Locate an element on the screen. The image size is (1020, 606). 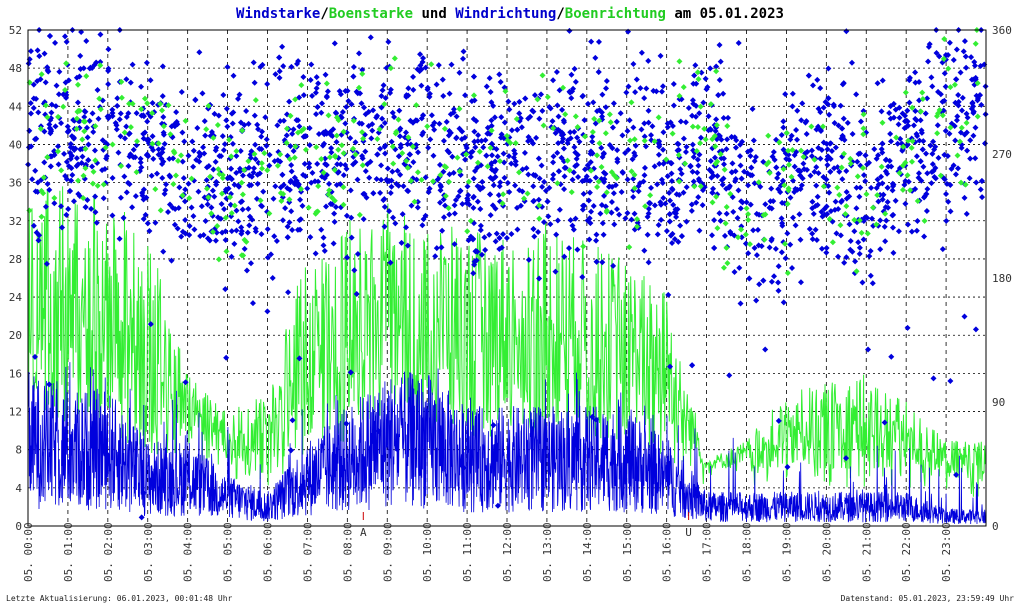
x-tick-label: 05. 13:00 is located at coordinates (547, 552).